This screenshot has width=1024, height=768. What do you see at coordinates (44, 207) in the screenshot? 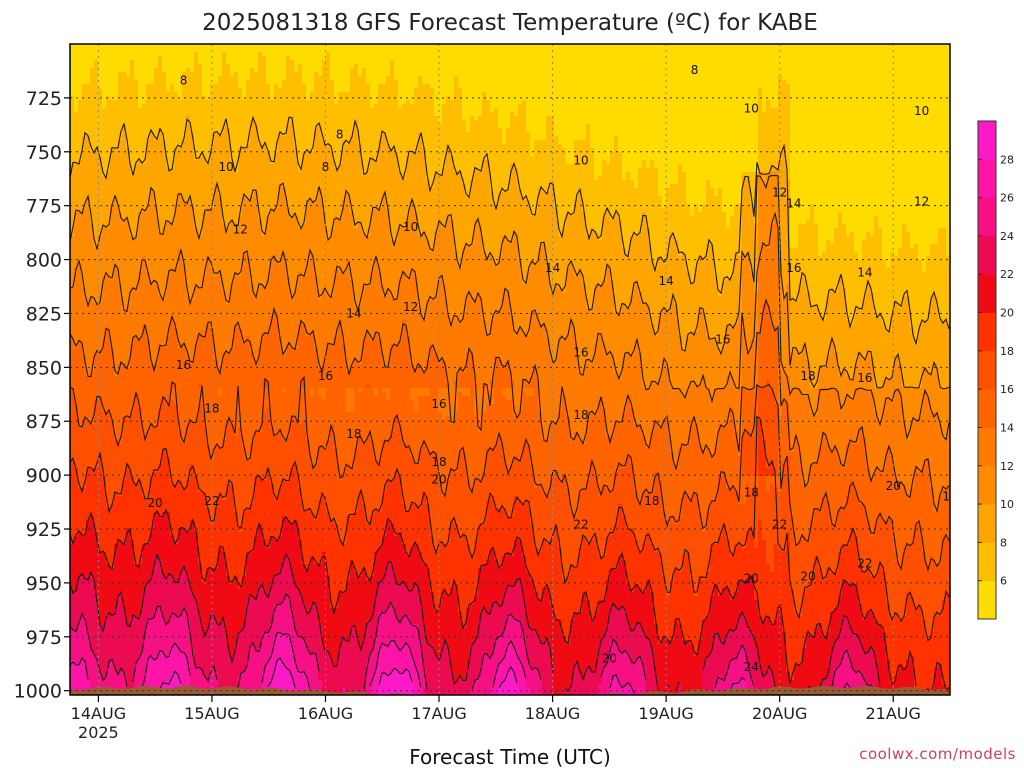
I see `y-tick-label: 775` at bounding box center [44, 207].